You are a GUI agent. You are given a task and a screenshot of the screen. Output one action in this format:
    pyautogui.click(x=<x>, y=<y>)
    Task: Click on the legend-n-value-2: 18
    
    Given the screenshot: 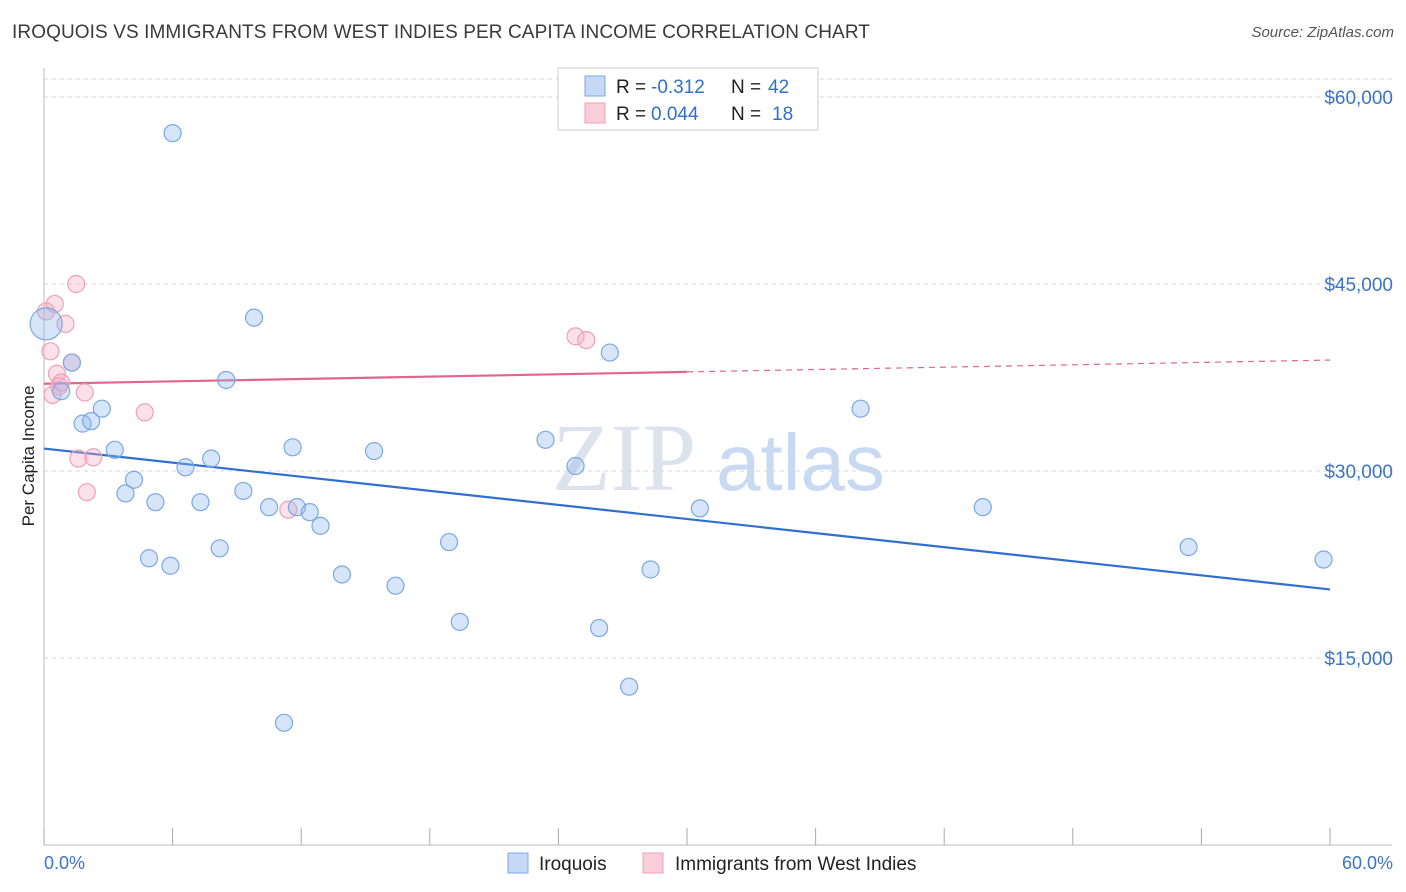 What is the action you would take?
    pyautogui.click(x=782, y=114)
    